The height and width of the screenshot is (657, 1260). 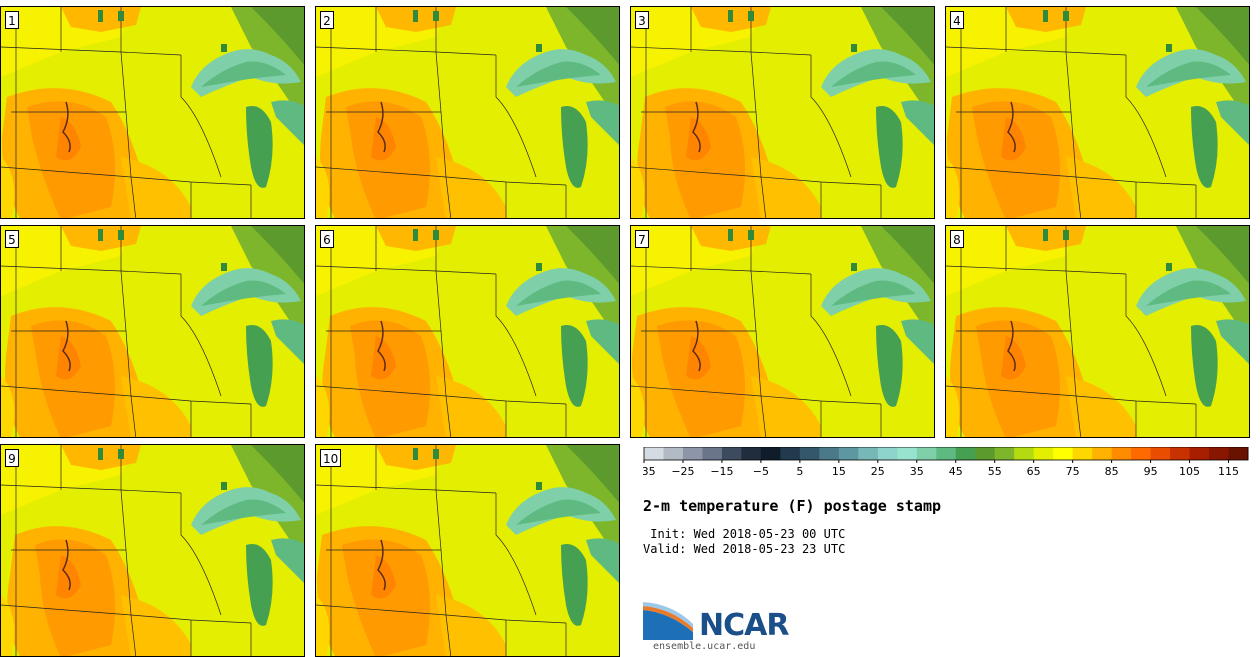 What do you see at coordinates (152, 112) in the screenshot?
I see `map-panel-1: 1` at bounding box center [152, 112].